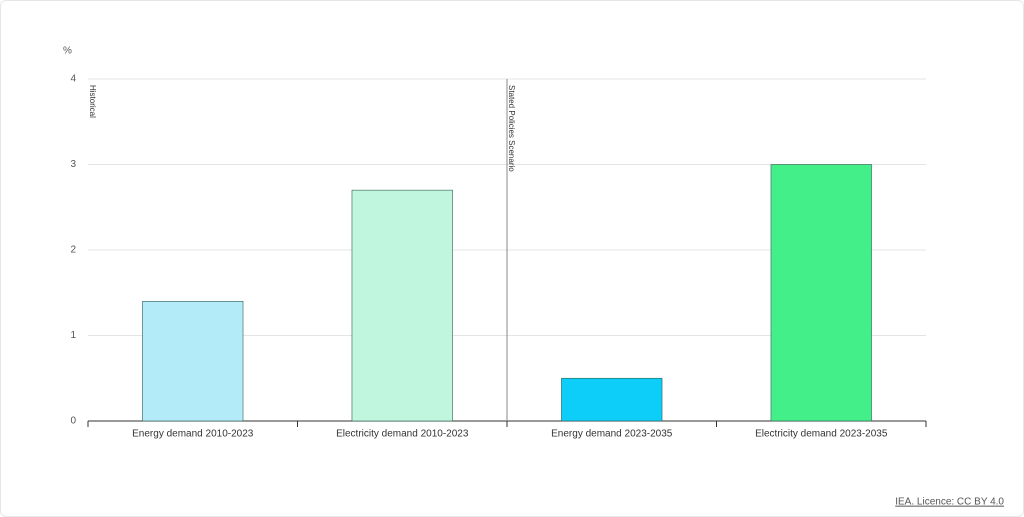 The width and height of the screenshot is (1024, 517). What do you see at coordinates (73, 250) in the screenshot?
I see `y-tick-label: 2` at bounding box center [73, 250].